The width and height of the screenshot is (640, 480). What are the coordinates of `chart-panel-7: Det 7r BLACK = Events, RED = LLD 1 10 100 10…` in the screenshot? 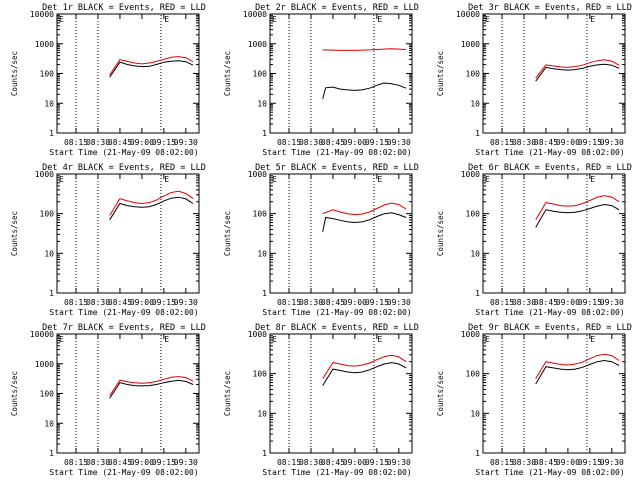 It's located at (108, 400).